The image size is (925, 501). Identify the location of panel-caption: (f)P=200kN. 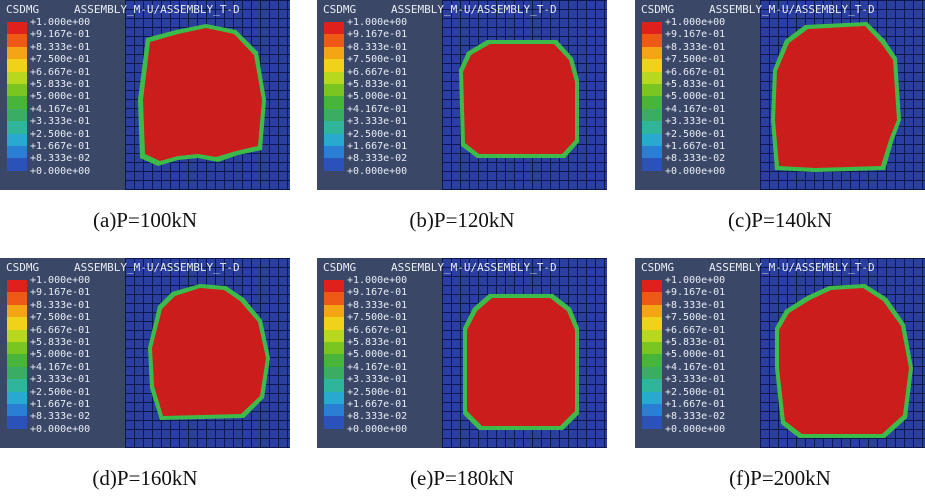
(780, 478).